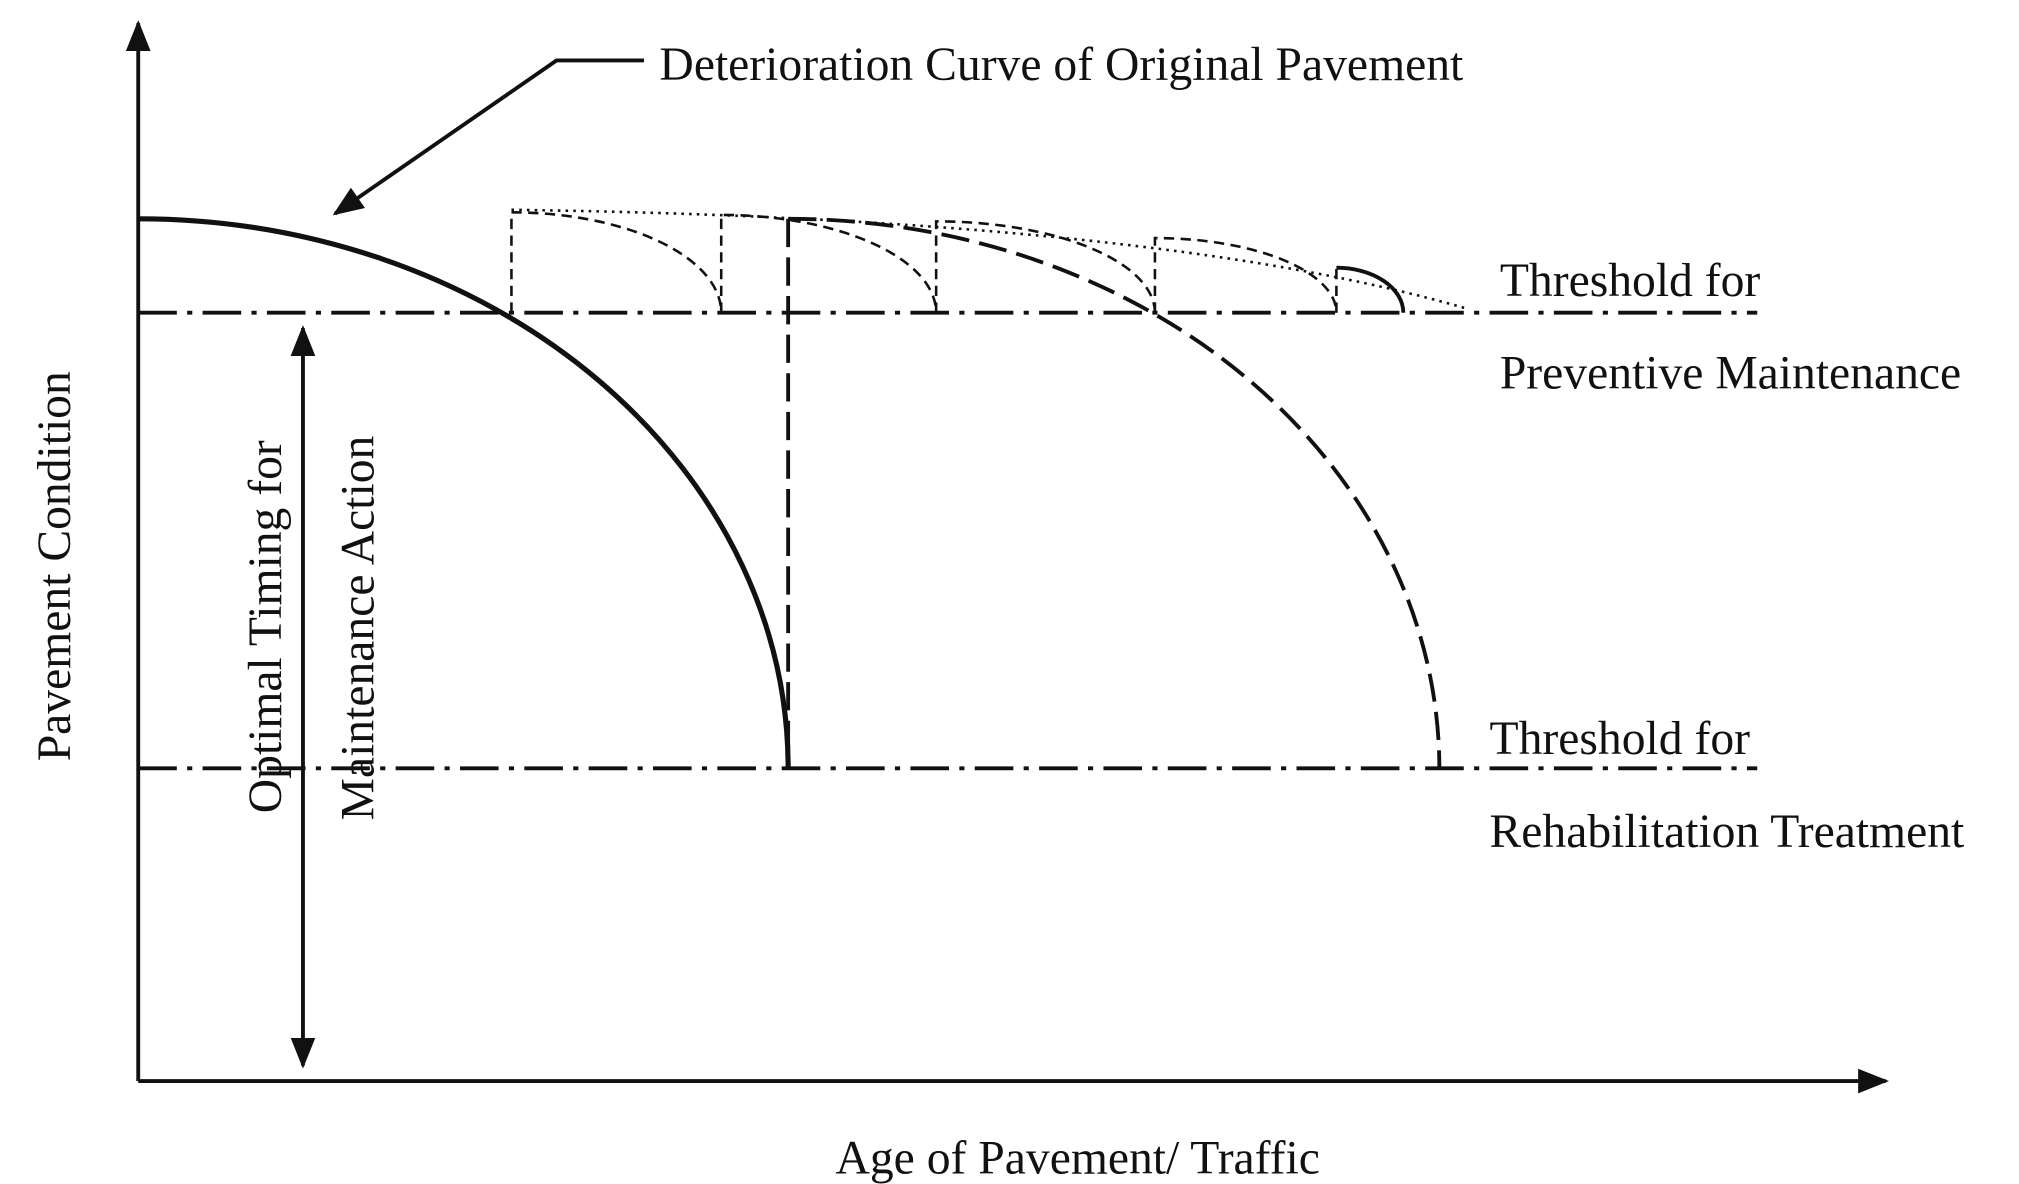  Describe the element at coordinates (1371, 289) in the screenshot. I see `last-cycle` at that location.